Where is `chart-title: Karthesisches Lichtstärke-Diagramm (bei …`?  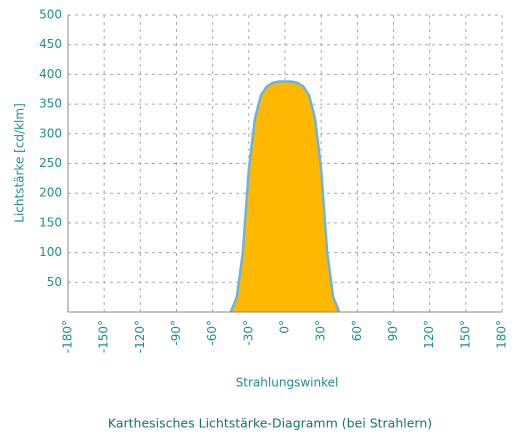
chart-title: Karthesisches Lichtstärke-Diagramm (bei … is located at coordinates (270, 423).